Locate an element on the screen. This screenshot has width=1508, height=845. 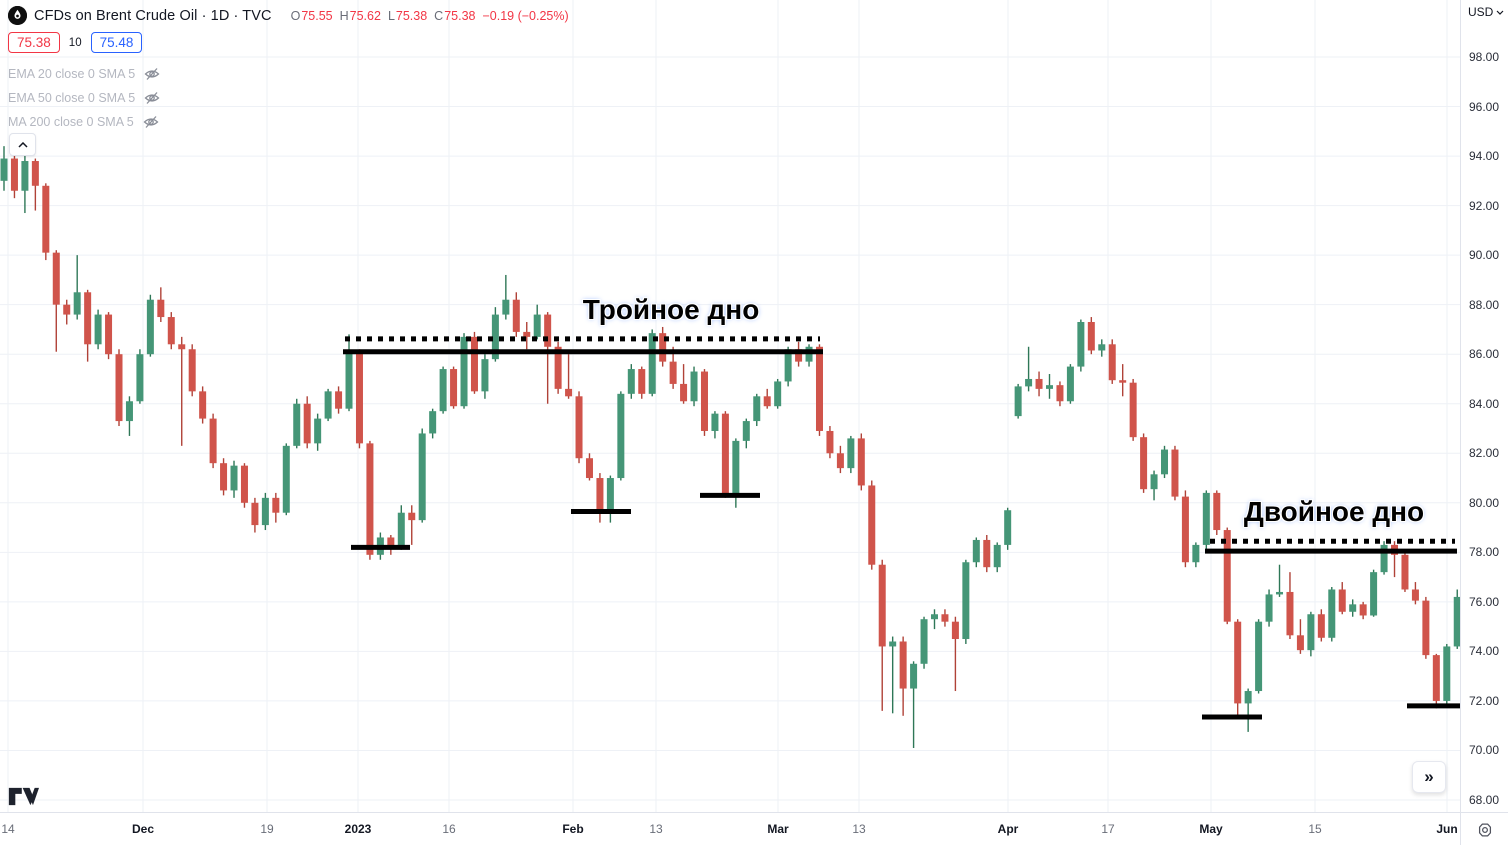
gear-icon is located at coordinates (1485, 830).